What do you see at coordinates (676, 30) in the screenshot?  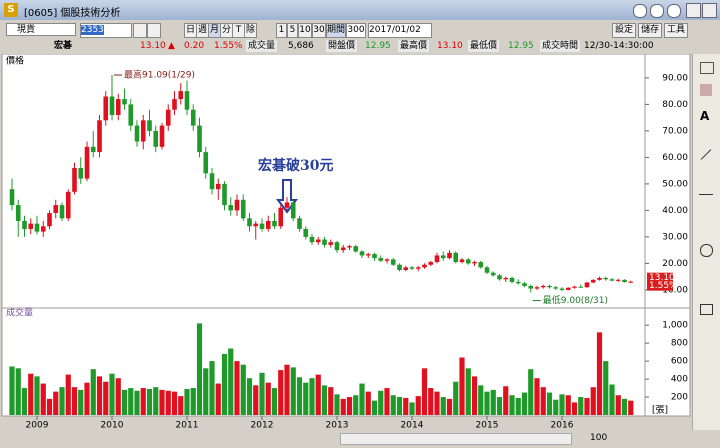 I see `tools-button: 工具` at bounding box center [676, 30].